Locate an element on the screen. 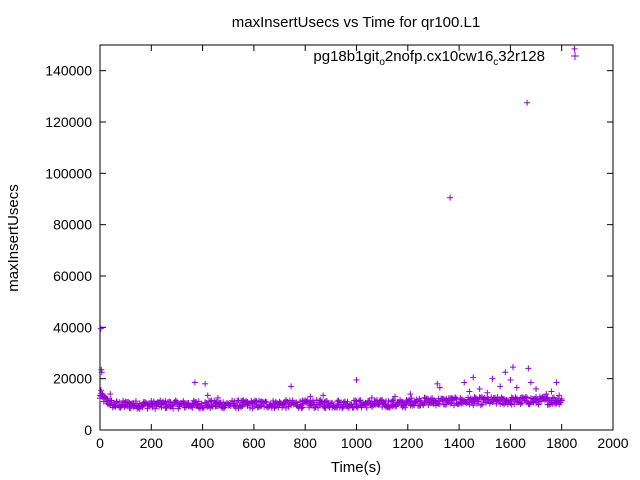  legend-text-part: 32r128 is located at coordinates (521, 56).